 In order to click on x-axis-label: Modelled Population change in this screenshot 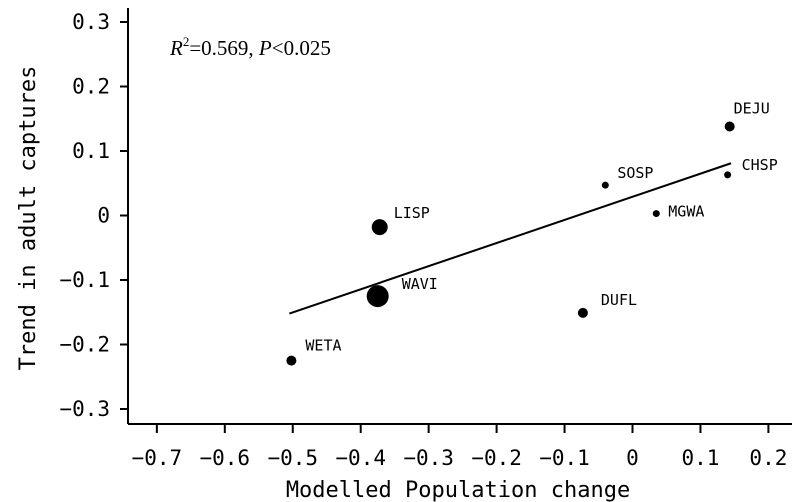, I will do `click(458, 490)`.